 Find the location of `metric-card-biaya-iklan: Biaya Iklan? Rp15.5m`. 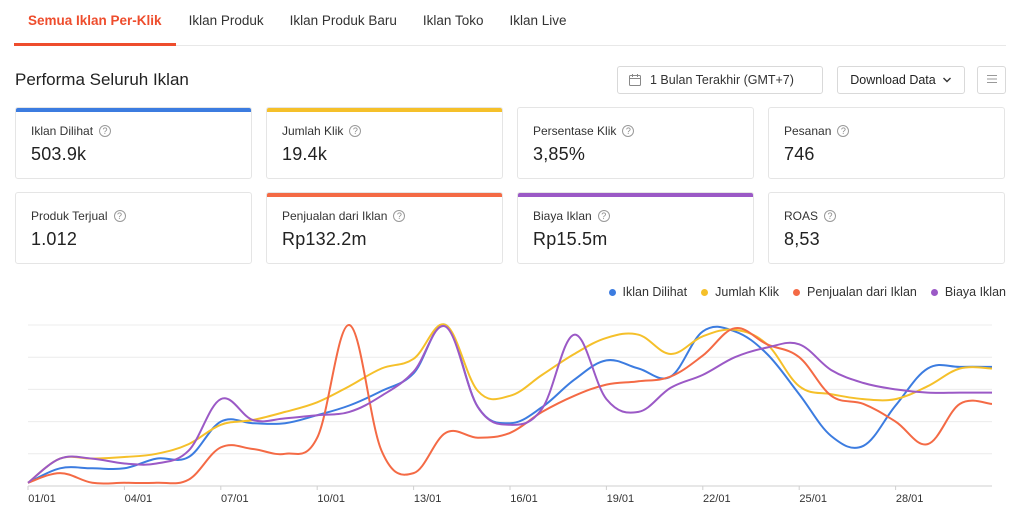

metric-card-biaya-iklan: Biaya Iklan? Rp15.5m is located at coordinates (635, 228).